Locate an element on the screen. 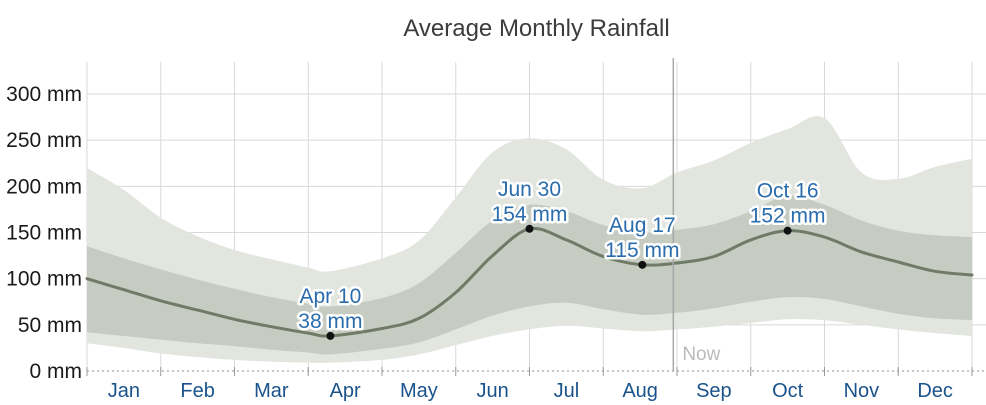 This screenshot has height=405, width=986. y-tick-label: 250 mm is located at coordinates (44, 140).